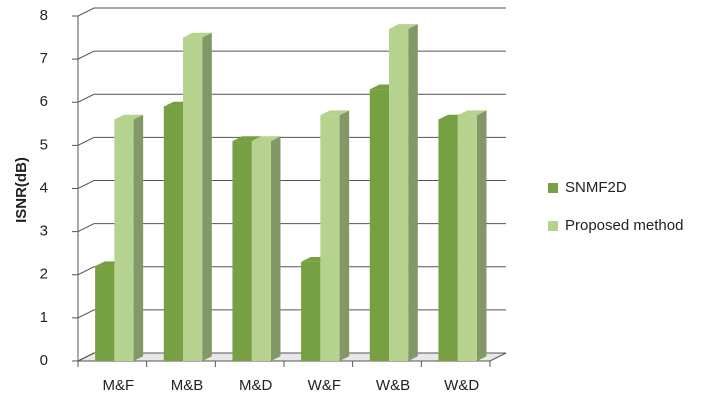 This screenshot has height=410, width=720. What do you see at coordinates (393, 385) in the screenshot?
I see `x-tick-label: W&B` at bounding box center [393, 385].